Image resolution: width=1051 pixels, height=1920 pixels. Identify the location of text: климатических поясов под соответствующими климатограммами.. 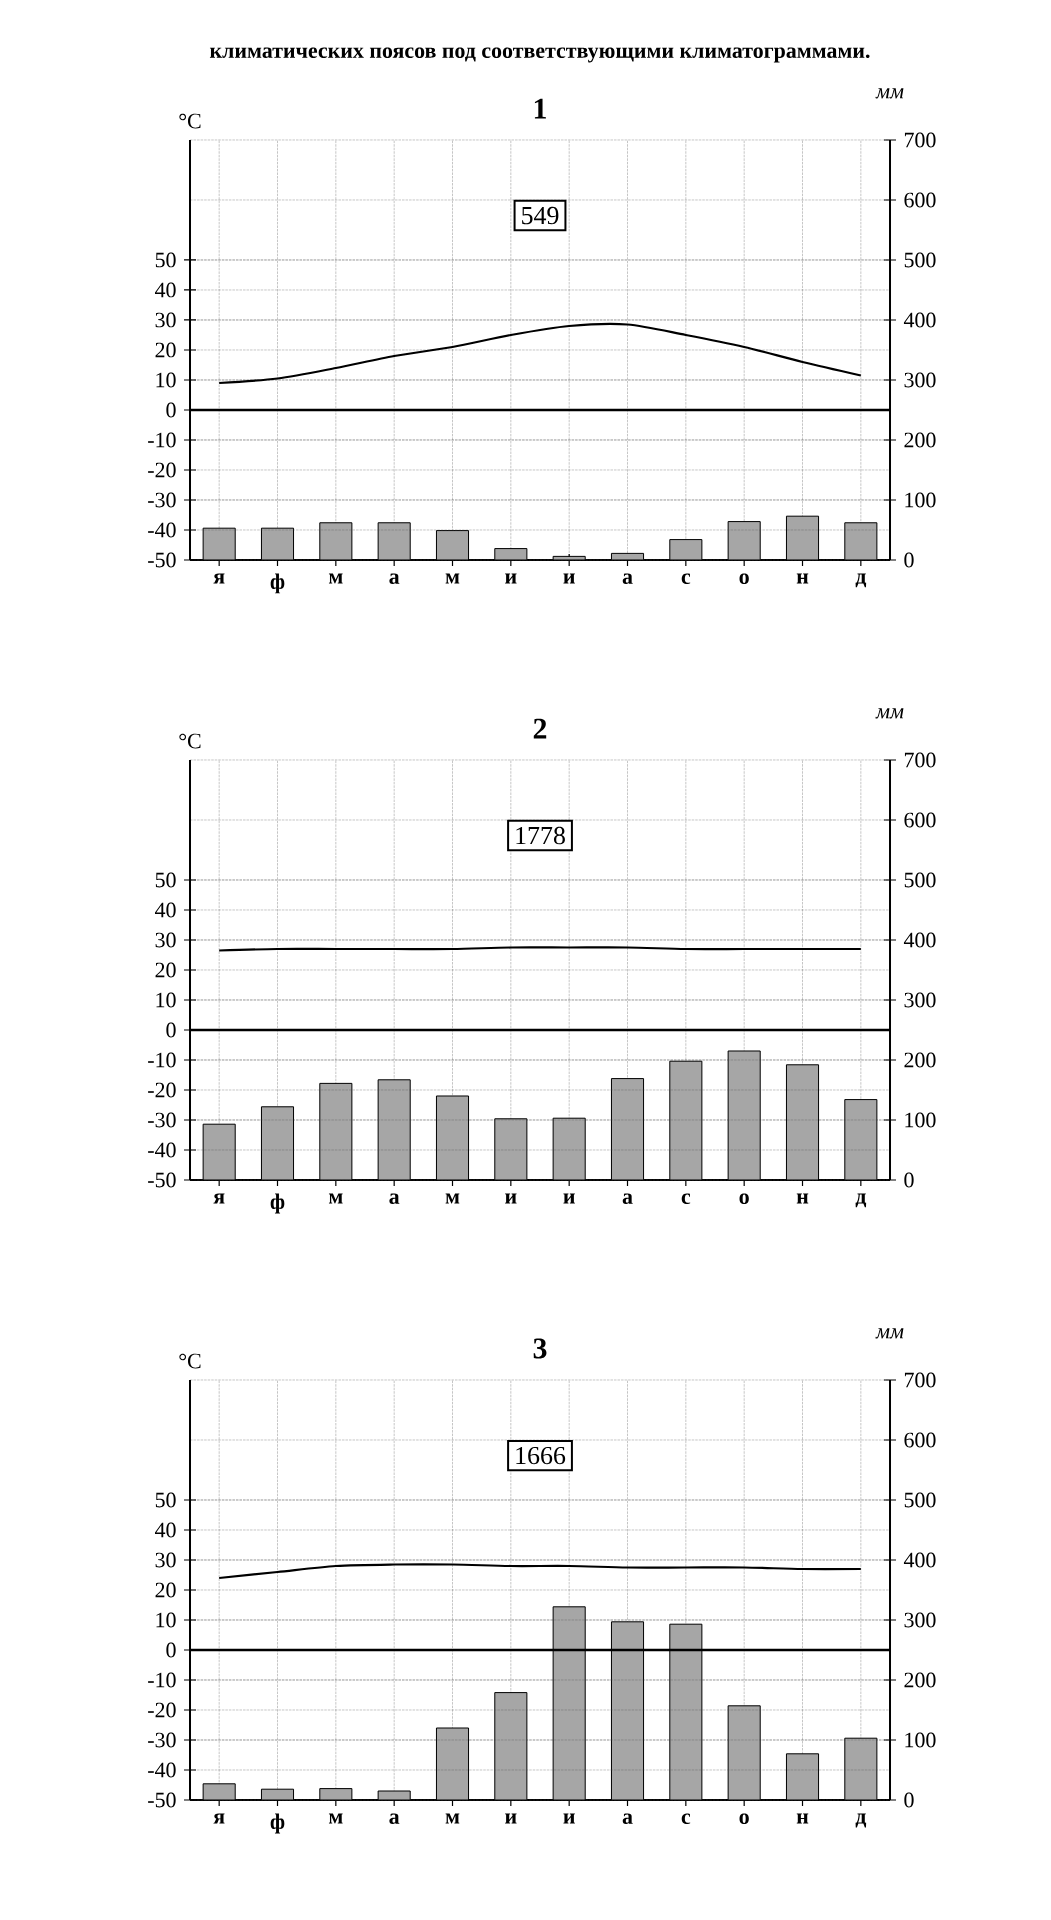
(539, 55).